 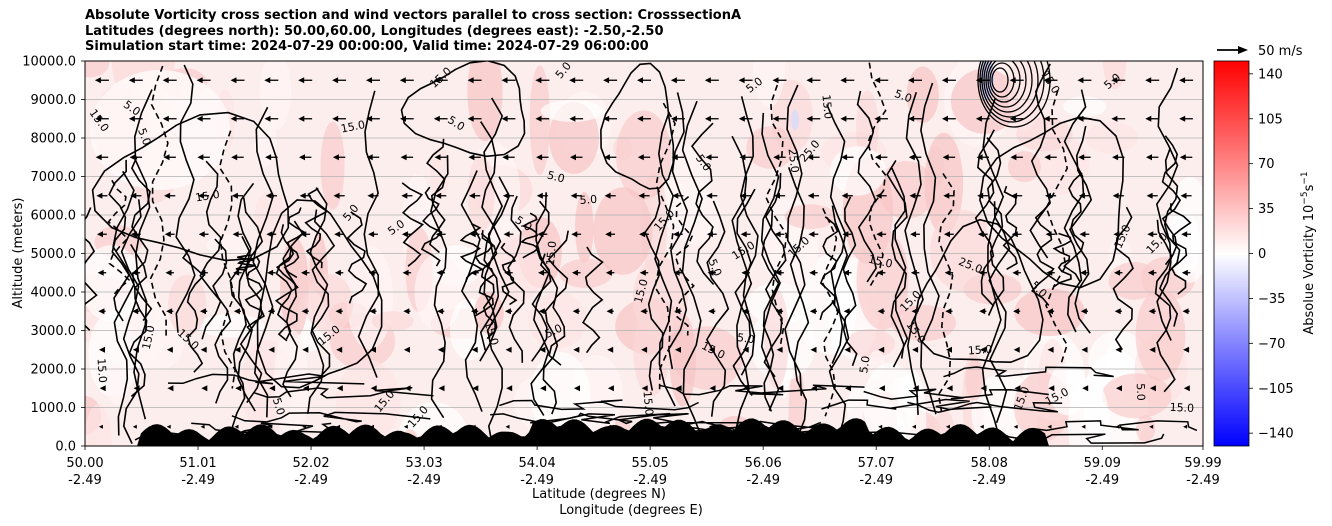 What do you see at coordinates (1202, 463) in the screenshot?
I see `x-tick-label-latitude: 59.99` at bounding box center [1202, 463].